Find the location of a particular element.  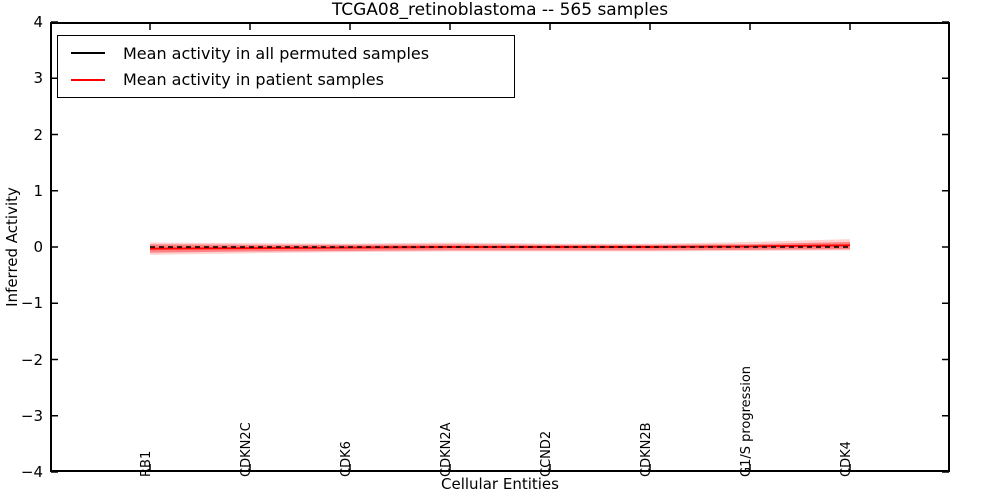

legend-item: Mean activity in all permuted samples is located at coordinates (286, 53).